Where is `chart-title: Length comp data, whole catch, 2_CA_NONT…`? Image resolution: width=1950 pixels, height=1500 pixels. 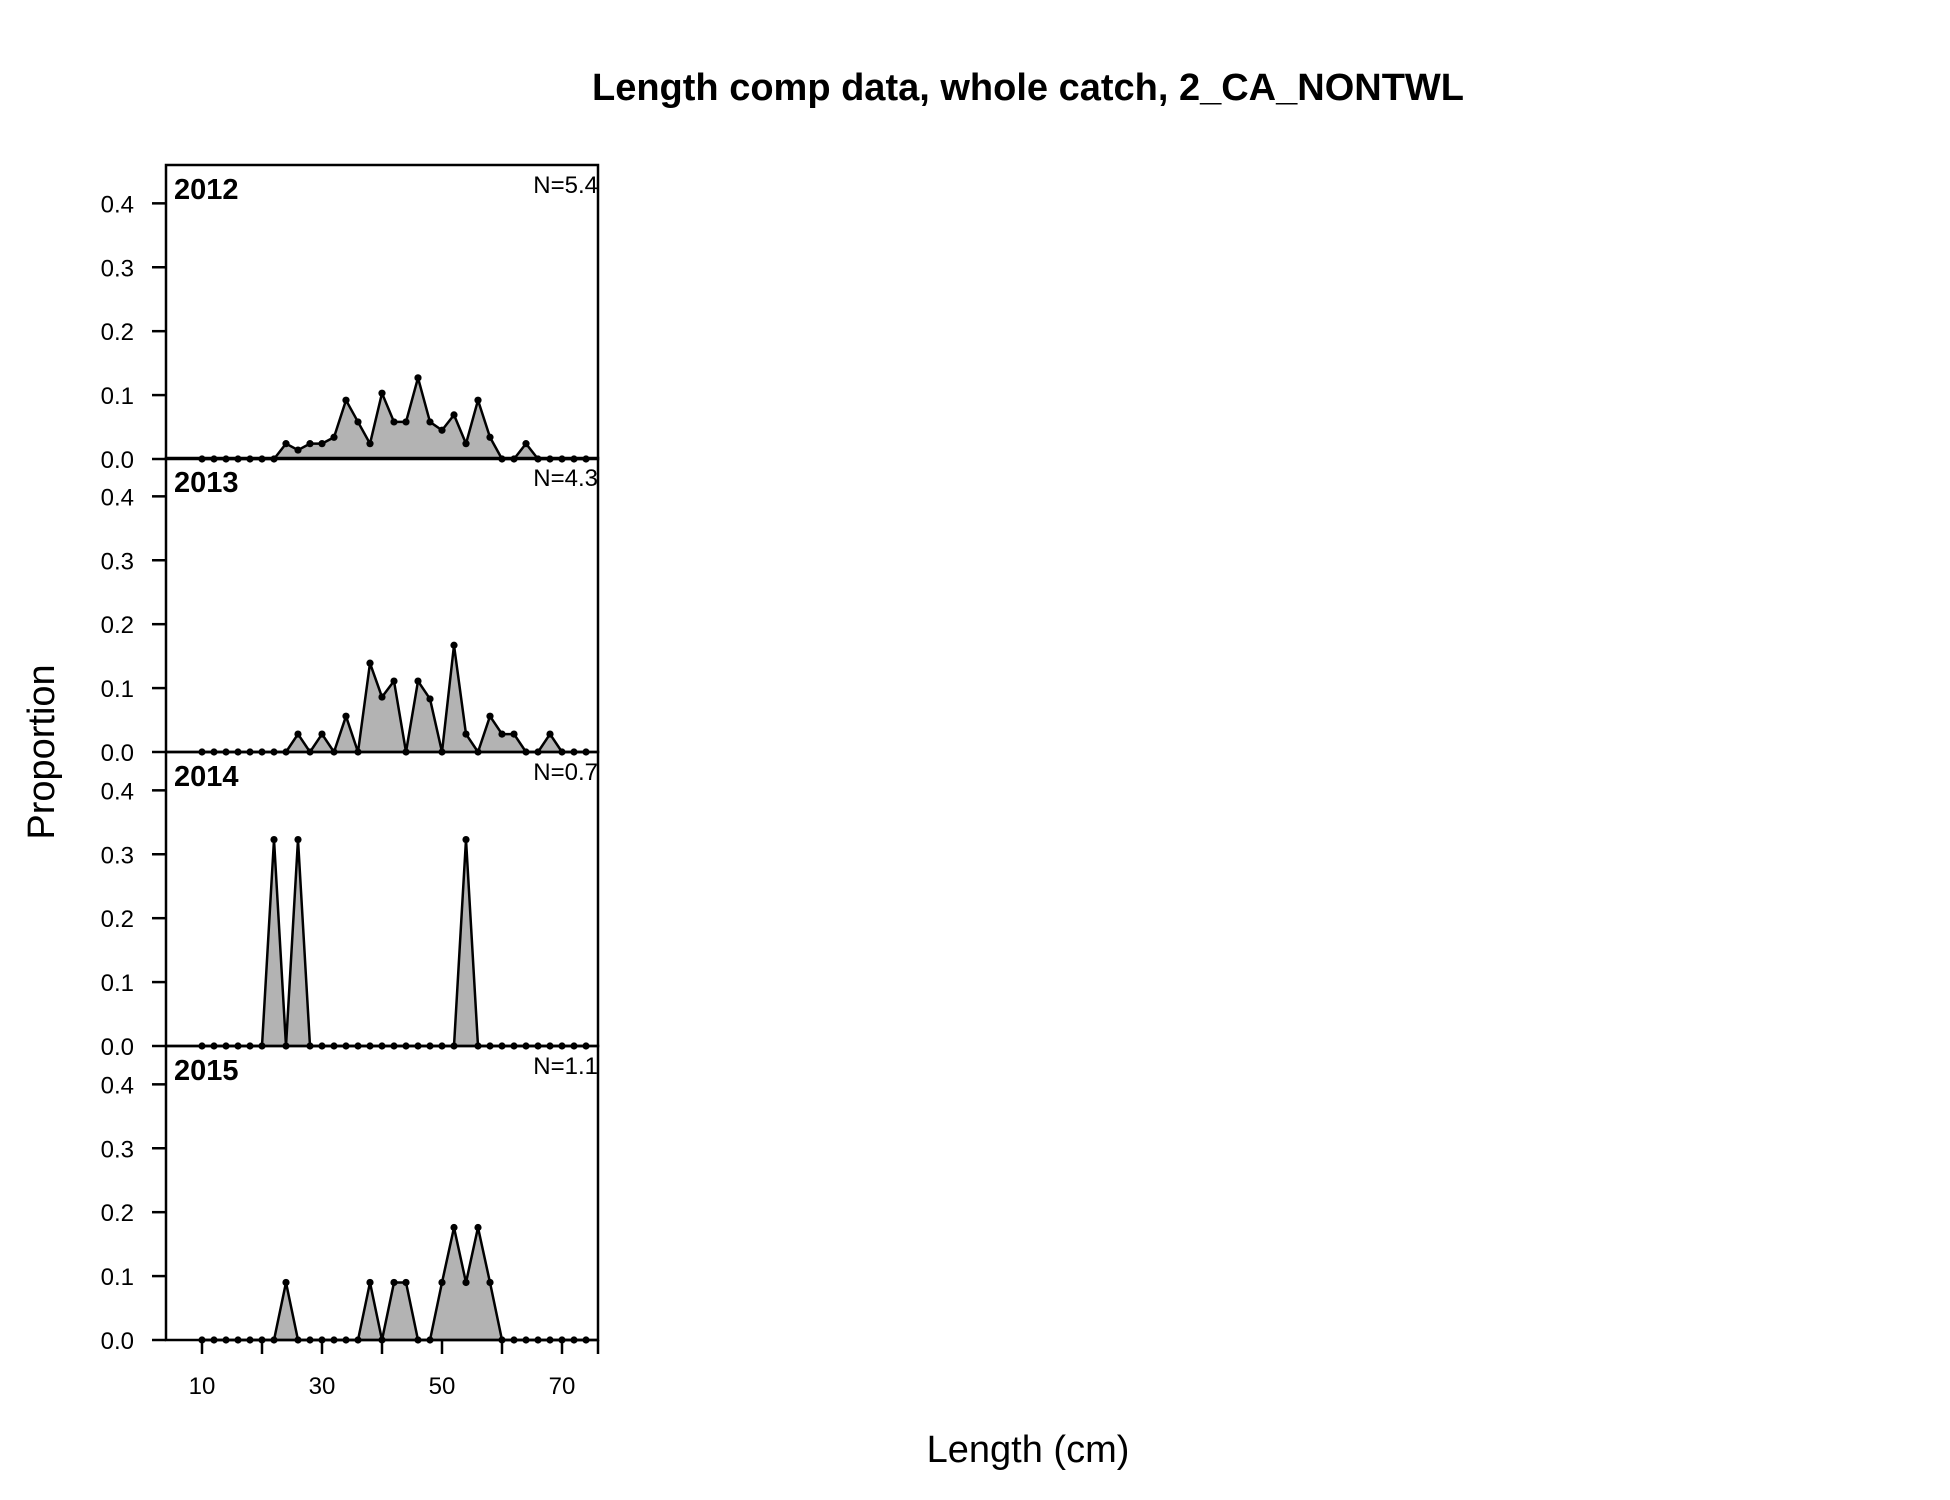
chart-title: Length comp data, whole catch, 2_CA_NONT… is located at coordinates (1028, 88).